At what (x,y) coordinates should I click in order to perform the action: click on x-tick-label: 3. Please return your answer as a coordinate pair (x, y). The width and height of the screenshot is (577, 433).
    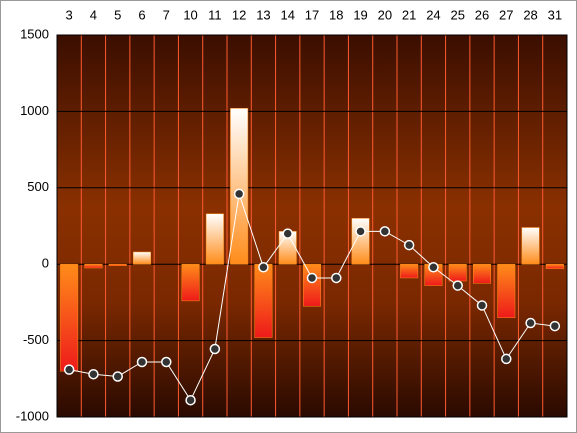
    Looking at the image, I should click on (69, 14).